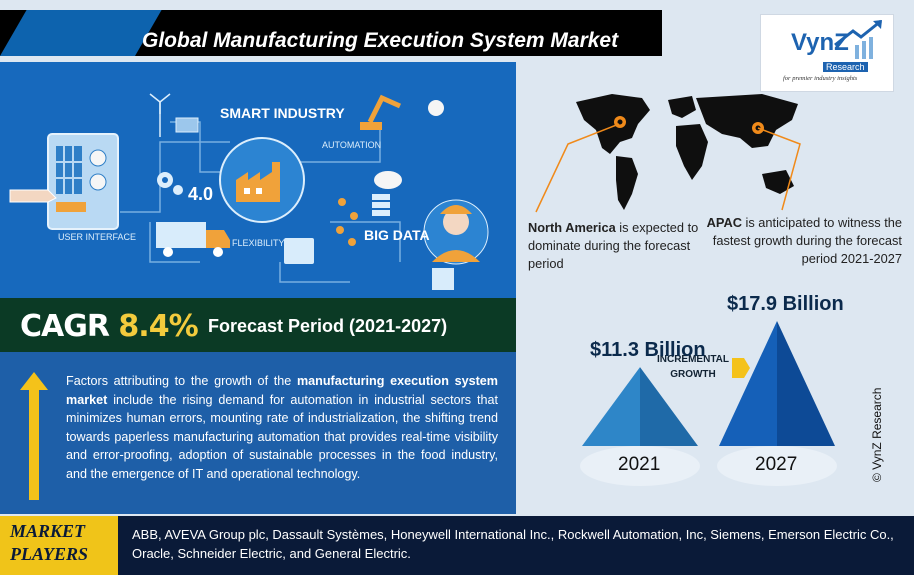 The width and height of the screenshot is (914, 575). Describe the element at coordinates (572, 227) in the screenshot. I see `na-bold: North America` at that location.